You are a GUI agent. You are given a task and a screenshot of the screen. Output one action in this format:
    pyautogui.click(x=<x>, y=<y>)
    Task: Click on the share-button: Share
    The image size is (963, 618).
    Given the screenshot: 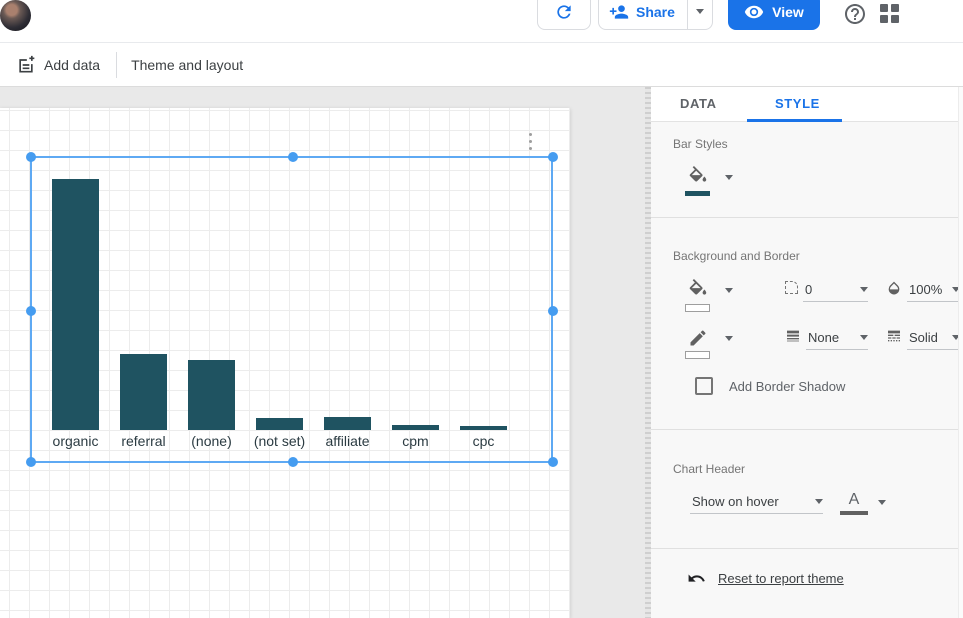 What is the action you would take?
    pyautogui.click(x=643, y=14)
    